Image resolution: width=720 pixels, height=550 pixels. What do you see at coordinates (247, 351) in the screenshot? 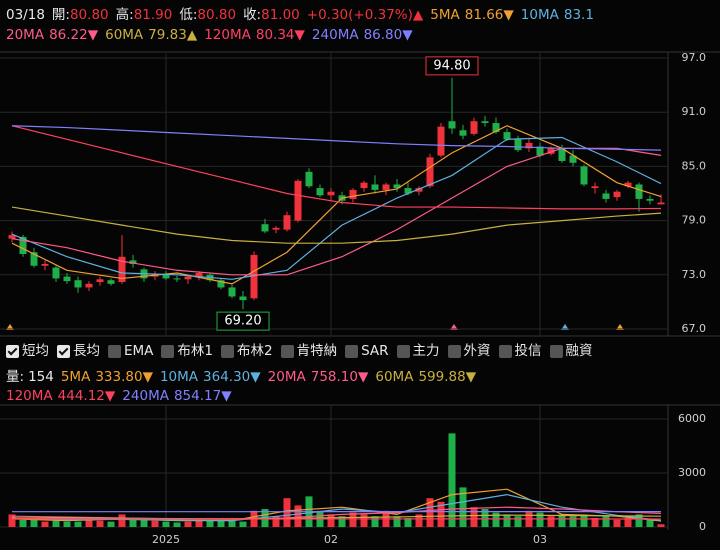
I see `indicator-toggle: 布林2` at bounding box center [247, 351].